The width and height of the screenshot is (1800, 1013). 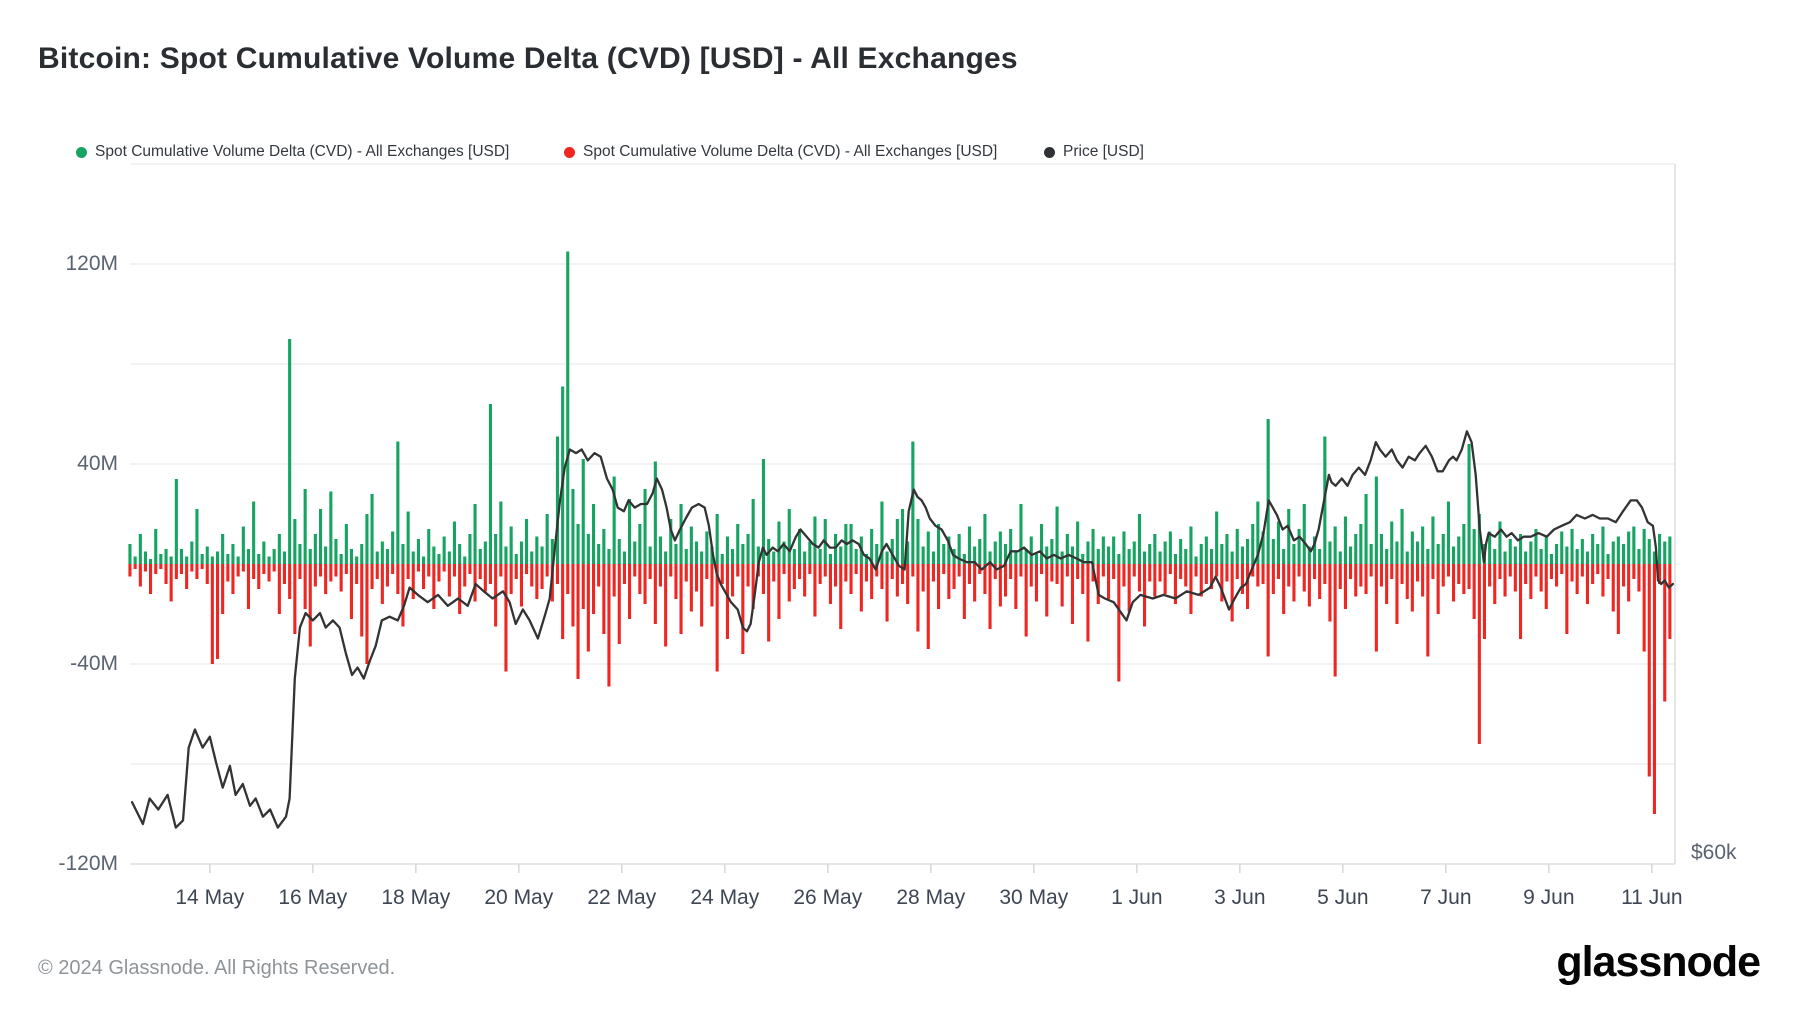 I want to click on red-dot-icon, so click(x=569, y=152).